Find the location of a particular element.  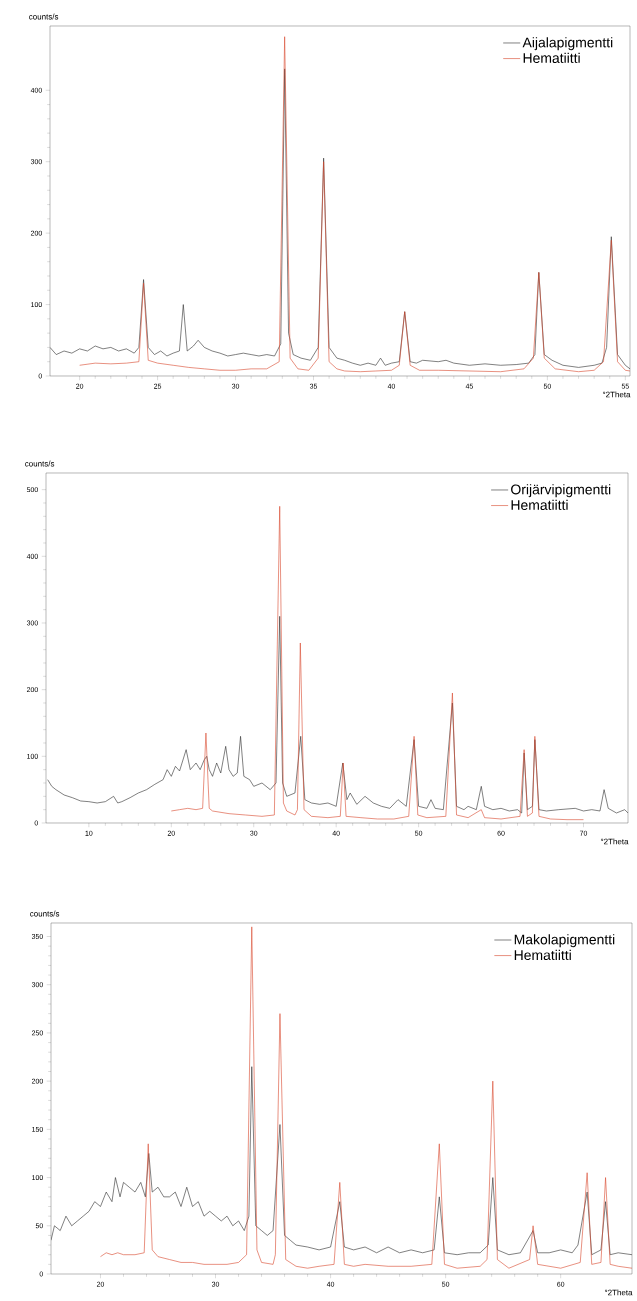

legend-label: Aijalapigmentti is located at coordinates (567, 44).